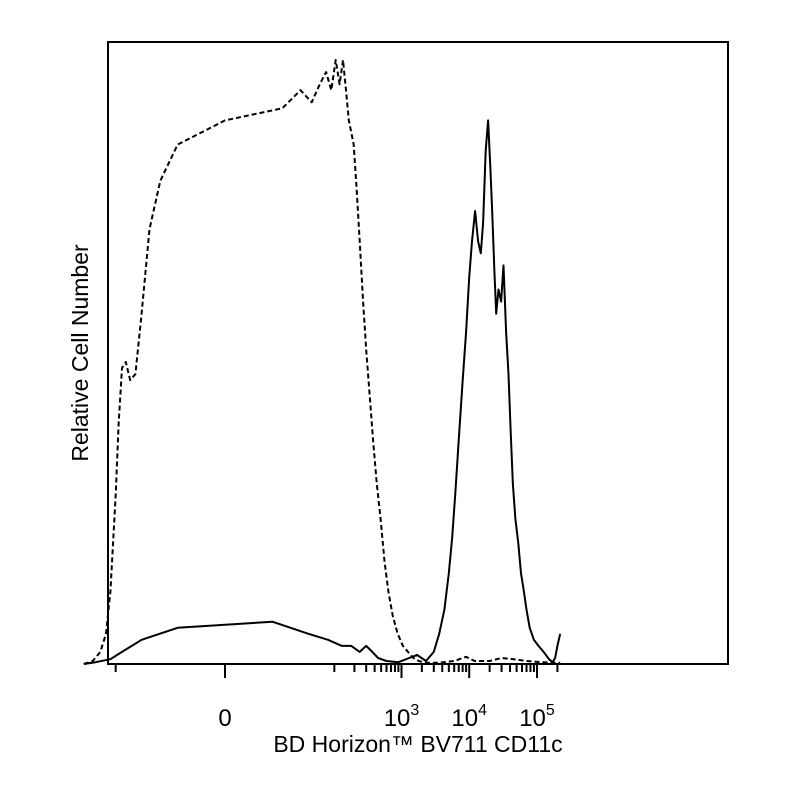  Describe the element at coordinates (336, 671) in the screenshot. I see `x-axis-ticks` at that location.